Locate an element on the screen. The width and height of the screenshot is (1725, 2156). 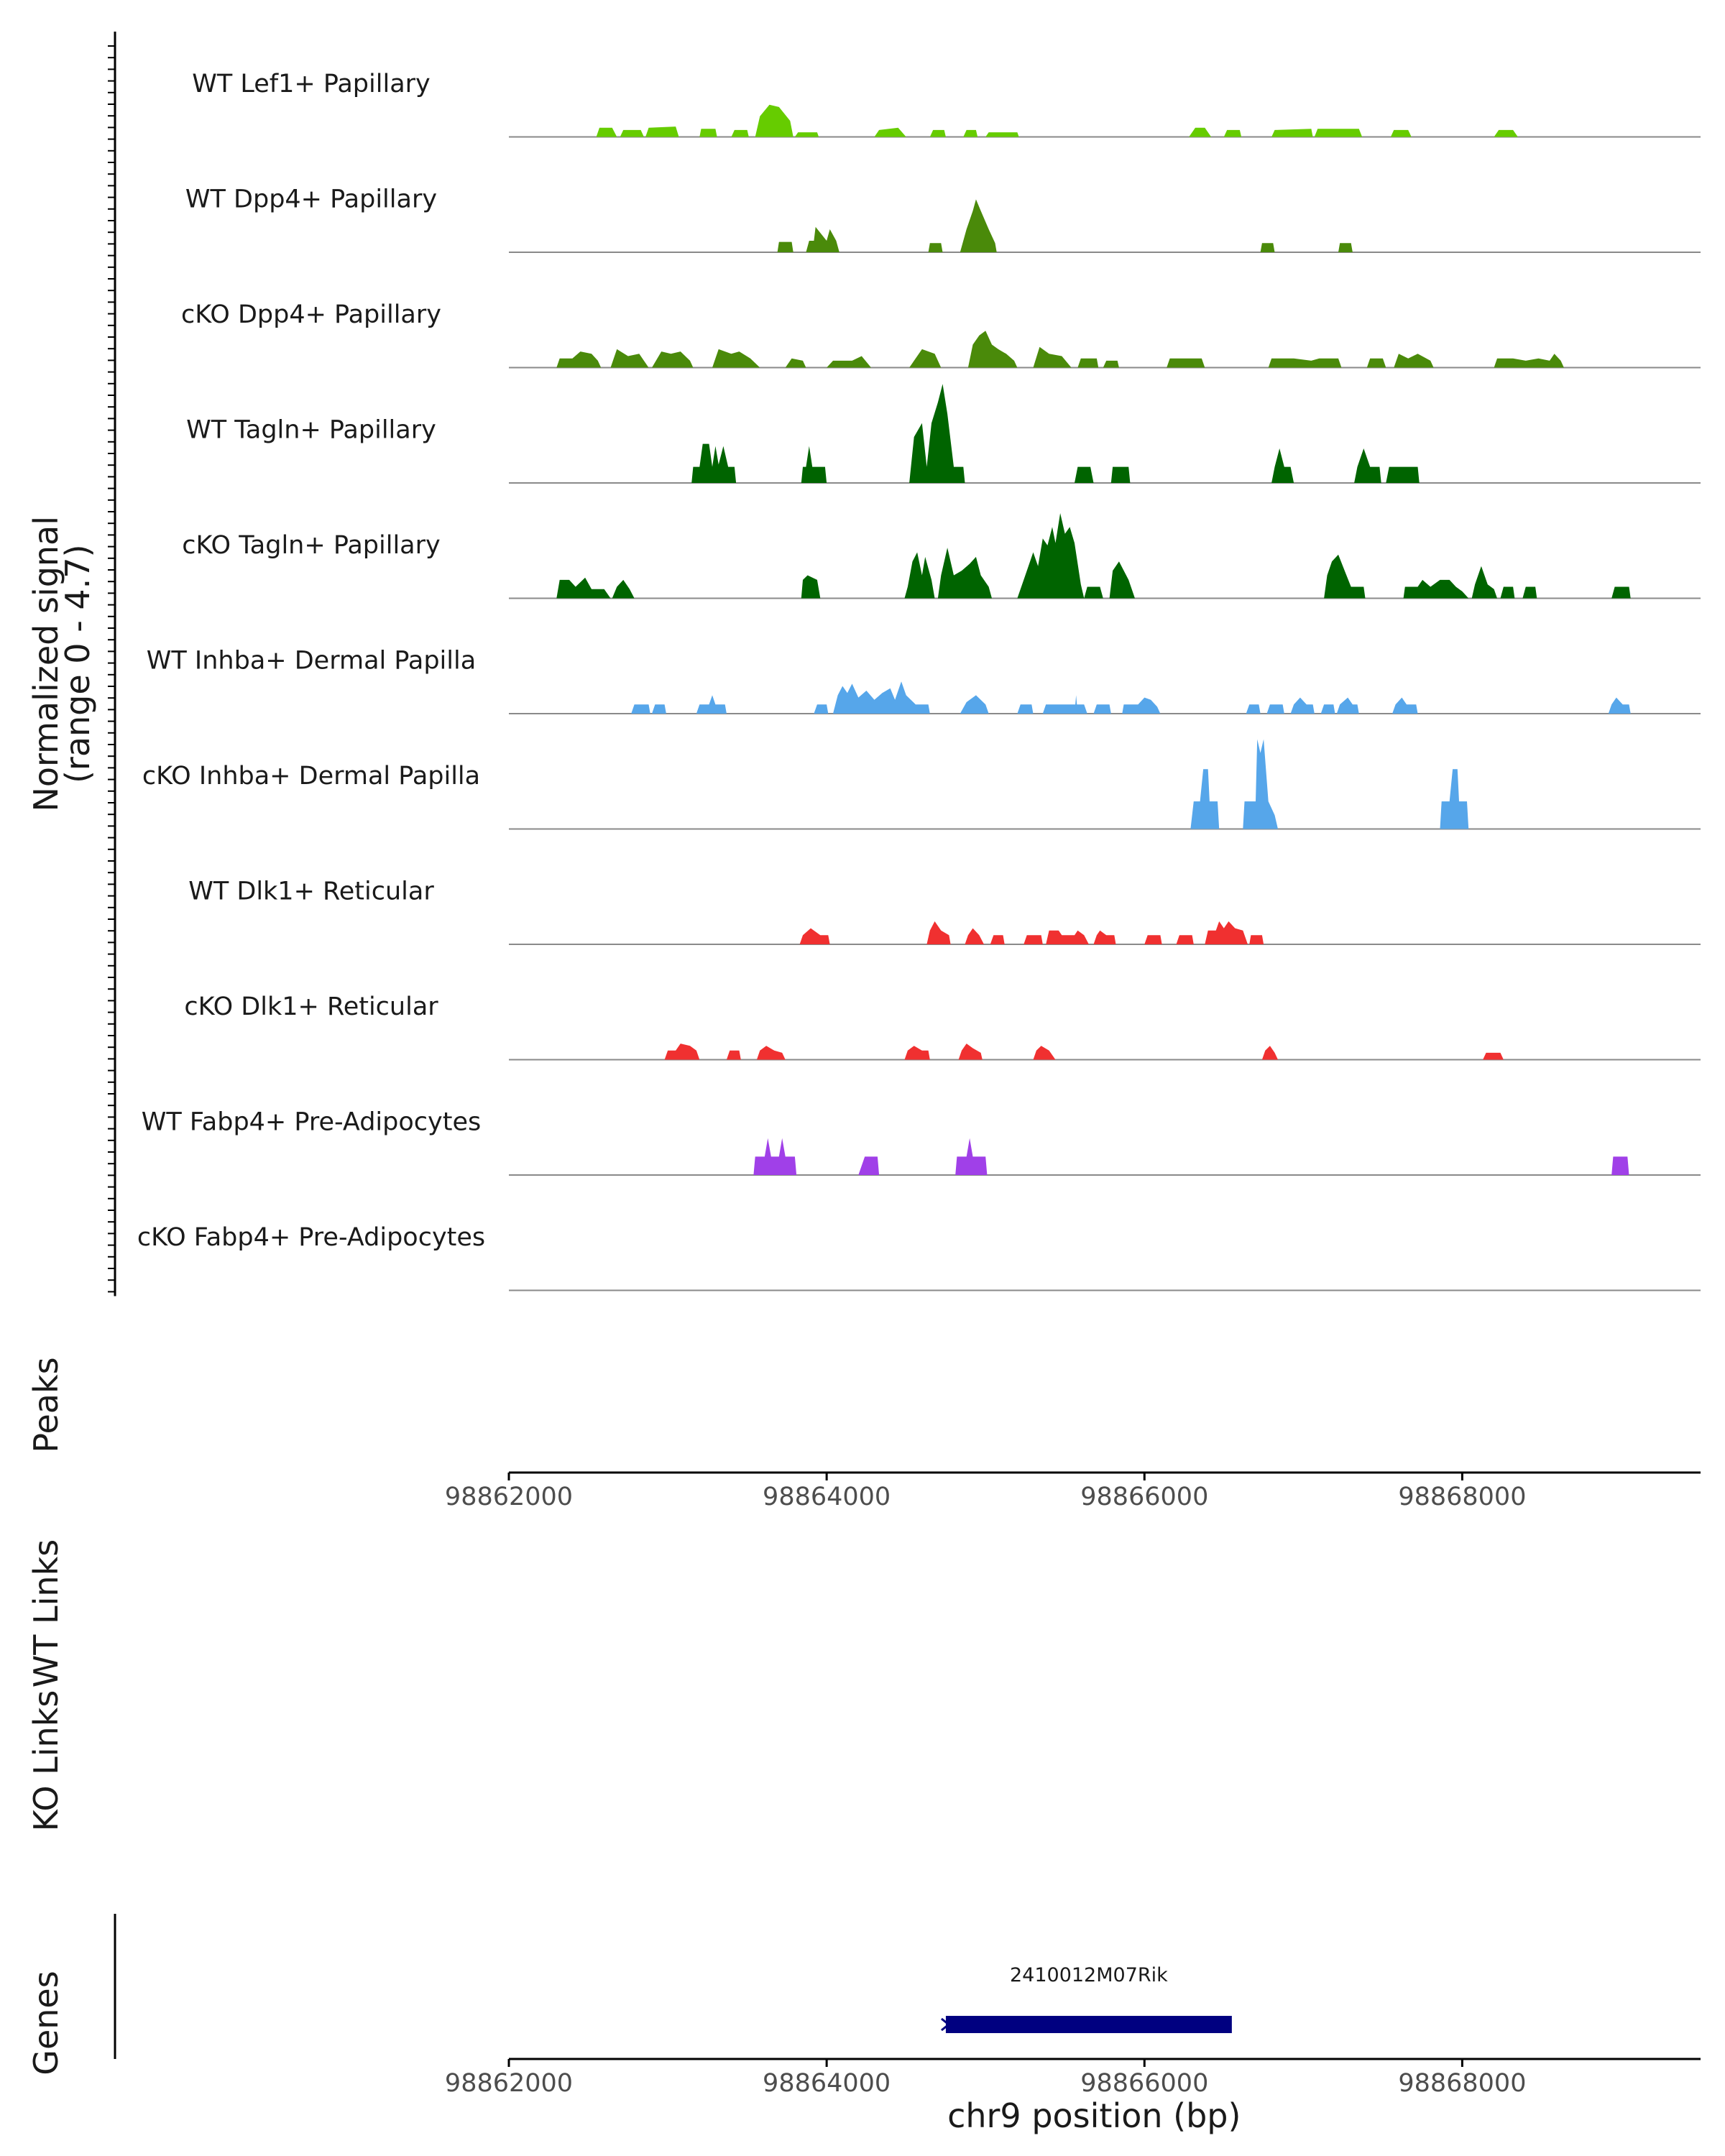
track-6: WT Inhba+ Dermal Papilla is located at coordinates (924, 680).